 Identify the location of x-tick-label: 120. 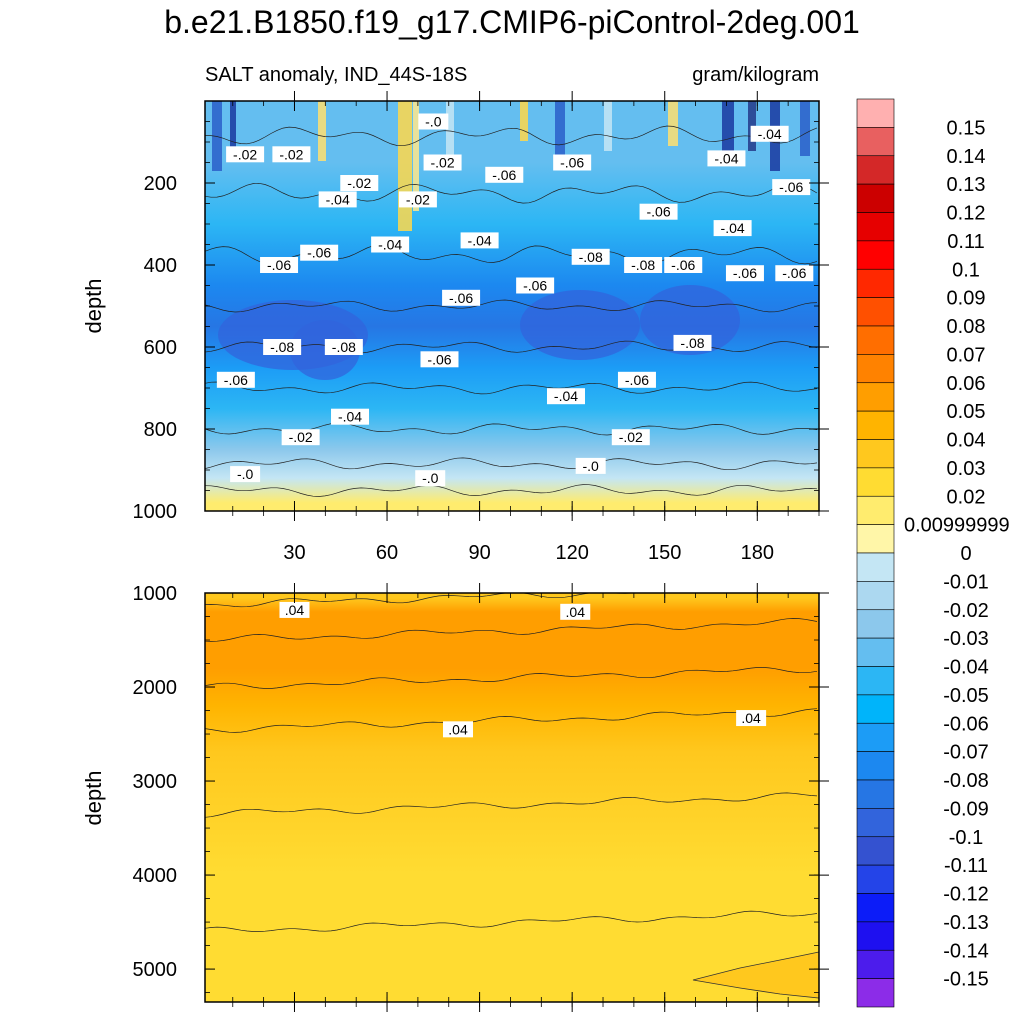
(571, 553).